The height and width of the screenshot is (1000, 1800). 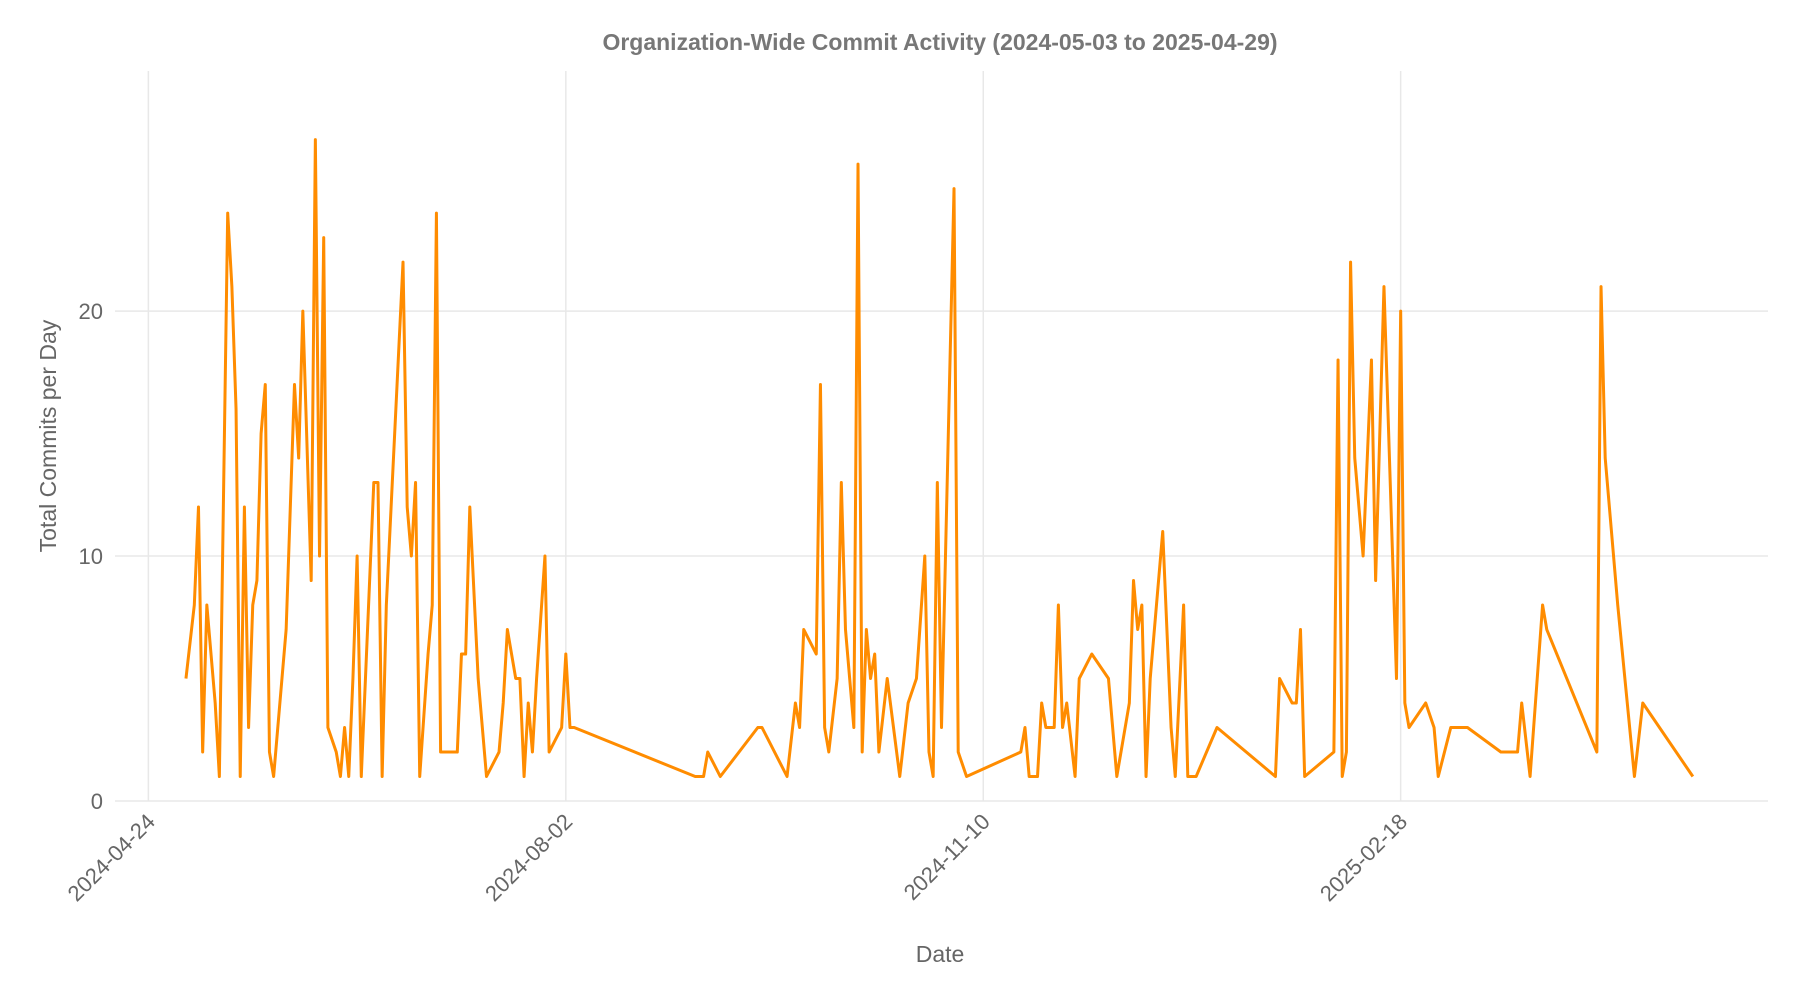 I want to click on x-tick-label: 2025-02-18, so click(x=1363, y=857).